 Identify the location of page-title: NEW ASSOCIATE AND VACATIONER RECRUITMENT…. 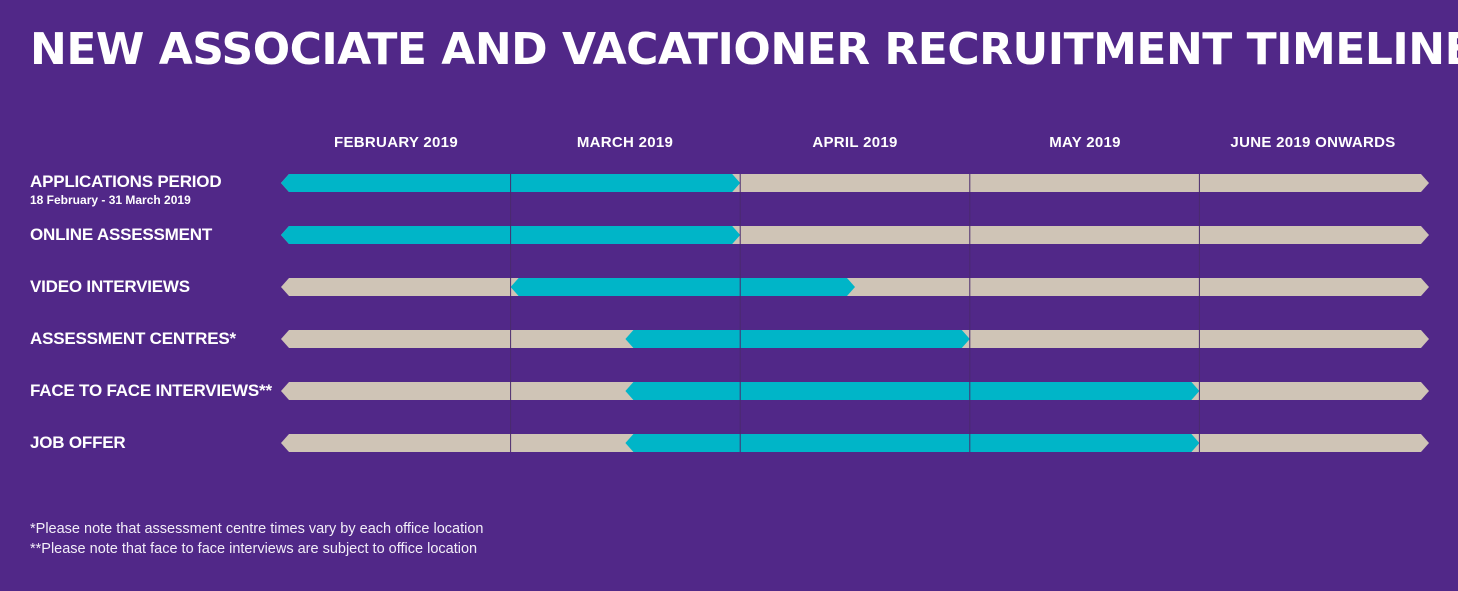
(744, 49).